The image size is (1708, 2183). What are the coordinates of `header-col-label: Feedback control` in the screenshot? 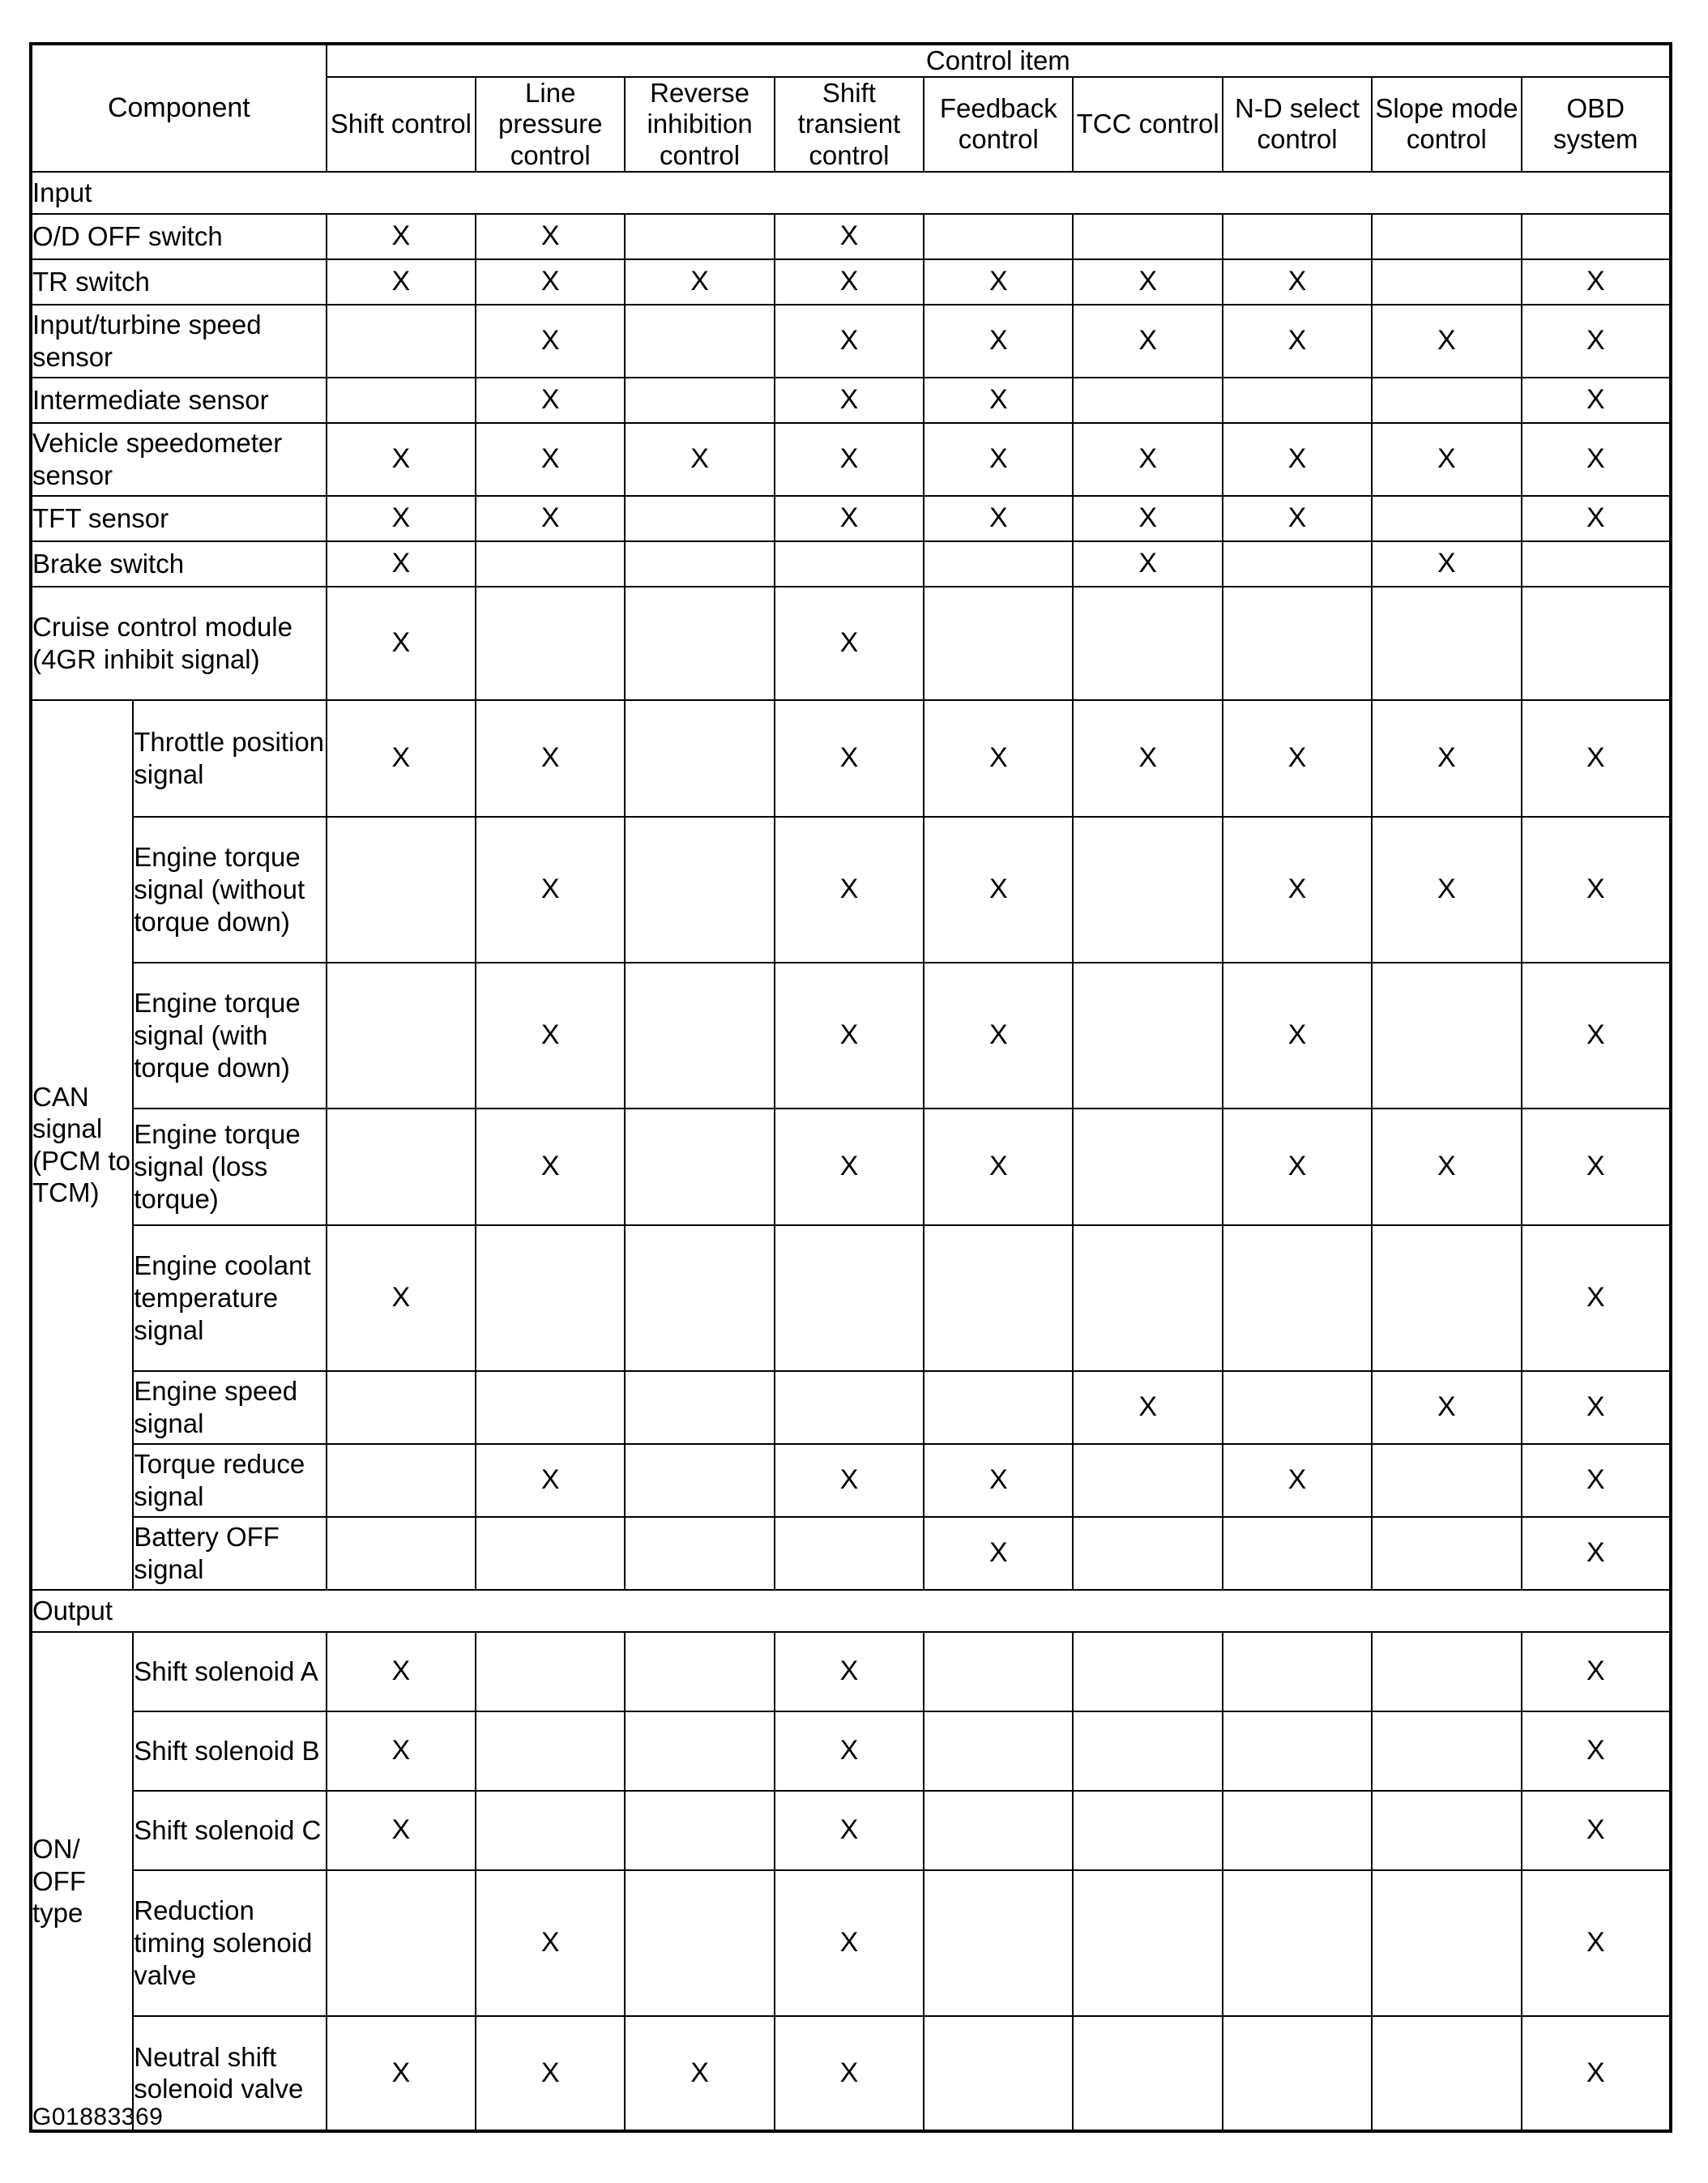 It's located at (998, 124).